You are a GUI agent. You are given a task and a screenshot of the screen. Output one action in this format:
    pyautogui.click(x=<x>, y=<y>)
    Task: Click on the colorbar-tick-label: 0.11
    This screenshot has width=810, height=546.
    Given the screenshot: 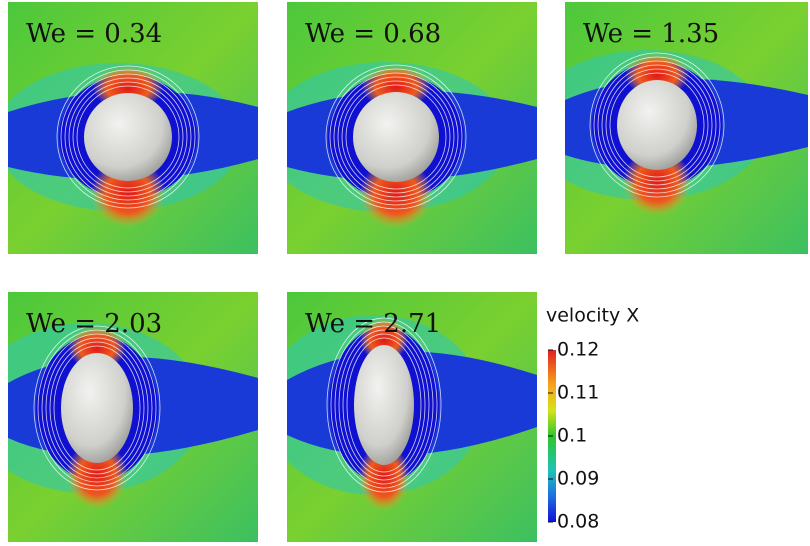 What is the action you would take?
    pyautogui.click(x=578, y=393)
    